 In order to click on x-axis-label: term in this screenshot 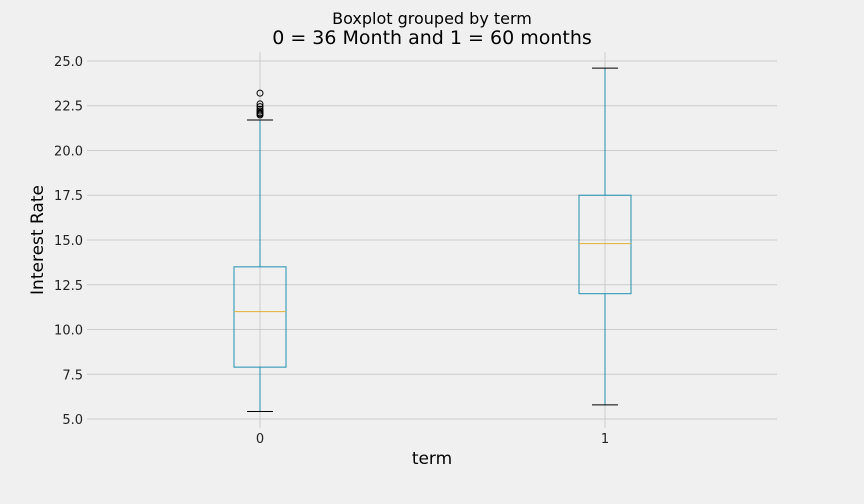, I will do `click(432, 459)`.